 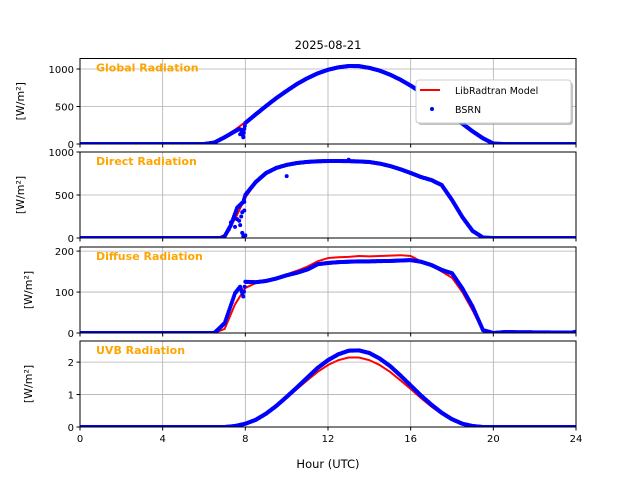 What do you see at coordinates (146, 161) in the screenshot?
I see `panel-title: Direct Radiation` at bounding box center [146, 161].